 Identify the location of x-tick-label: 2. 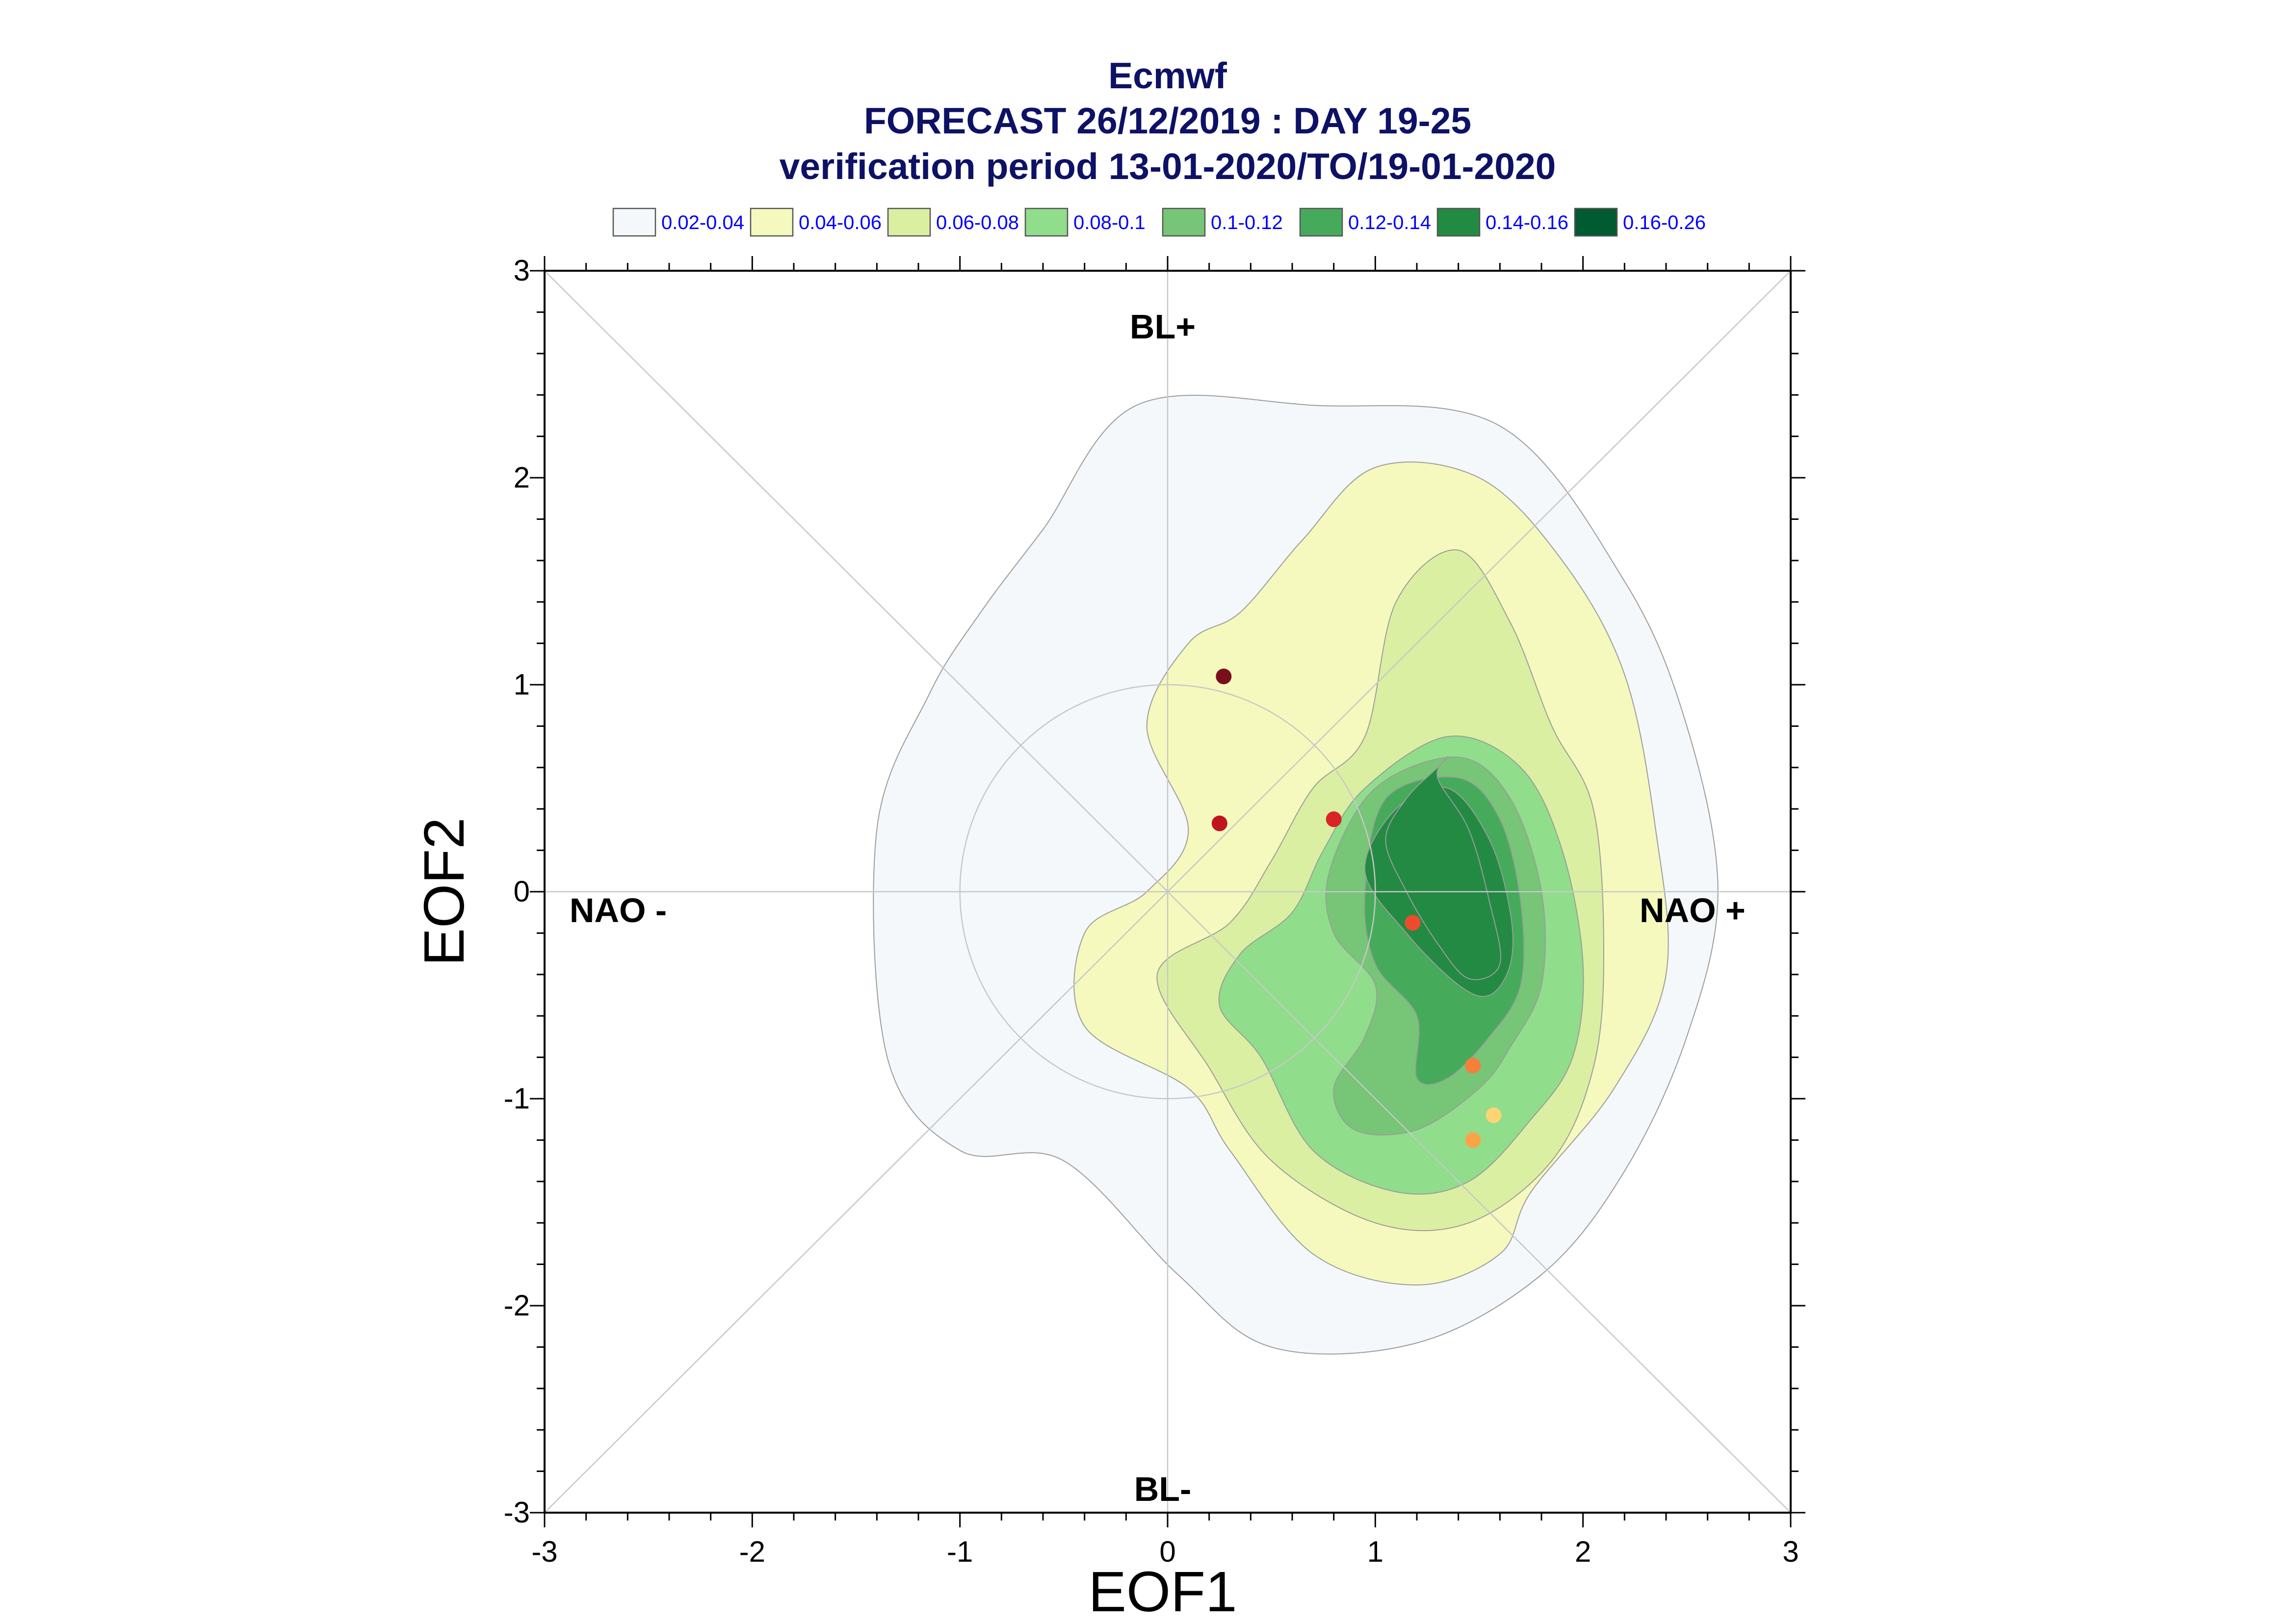
(1583, 1551).